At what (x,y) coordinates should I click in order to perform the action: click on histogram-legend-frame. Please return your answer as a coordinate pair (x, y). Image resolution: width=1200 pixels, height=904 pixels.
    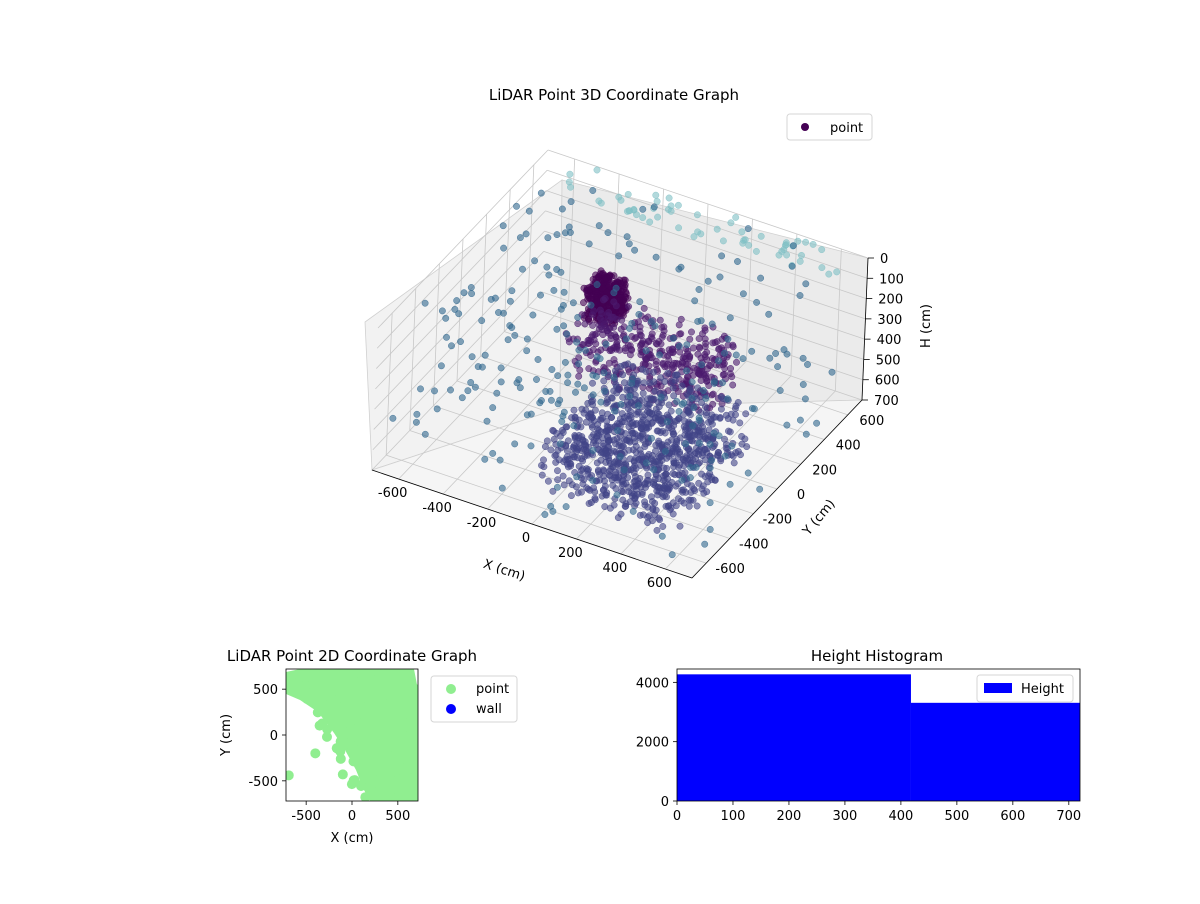
    Looking at the image, I should click on (1025, 688).